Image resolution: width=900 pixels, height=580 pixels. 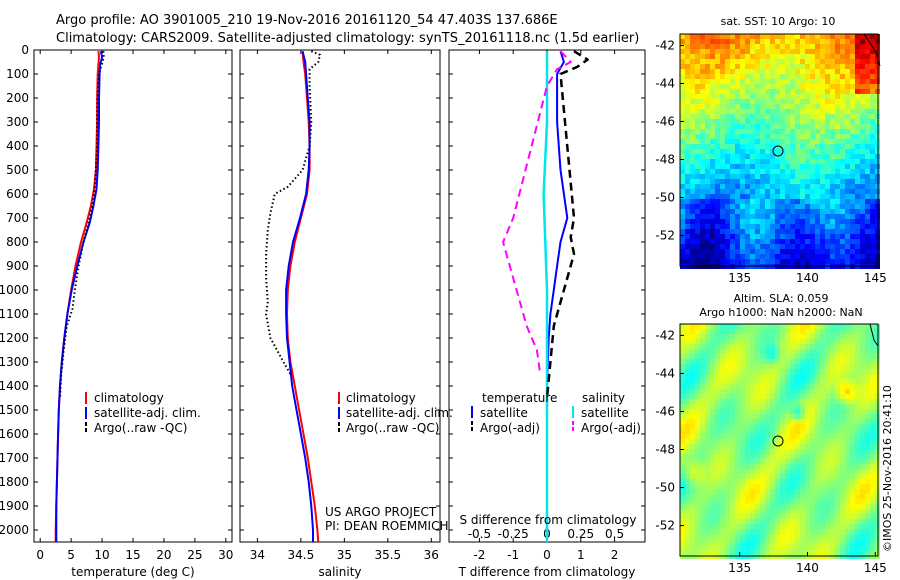 I want to click on temperature-series, so click(x=79, y=296).